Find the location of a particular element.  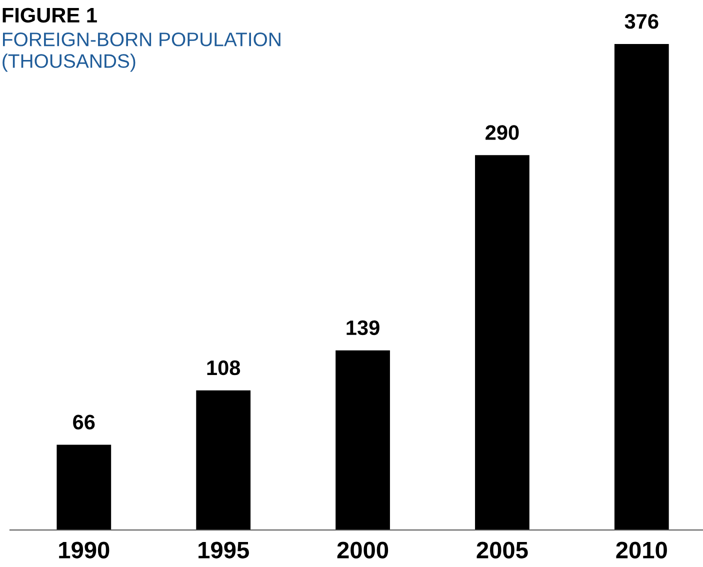

data-label: 108 is located at coordinates (223, 368).